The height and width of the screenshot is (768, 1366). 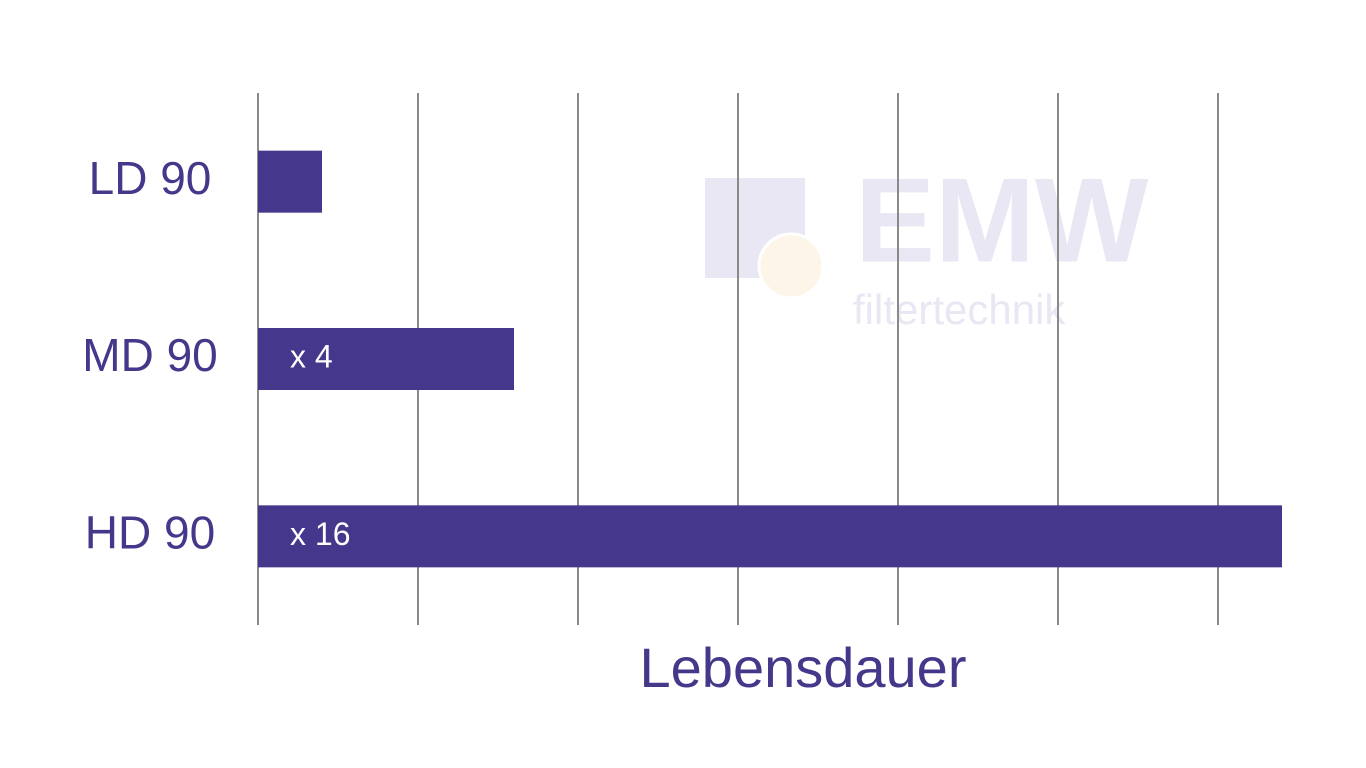 What do you see at coordinates (791, 266) in the screenshot?
I see `watermark-logo-dot` at bounding box center [791, 266].